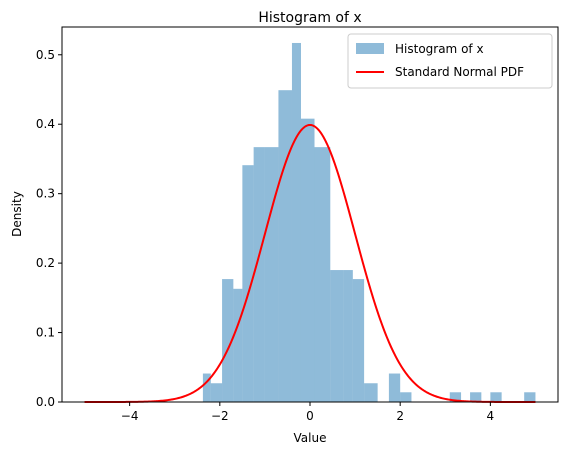 Image resolution: width=567 pixels, height=455 pixels. I want to click on x-tick-label: 2, so click(400, 416).